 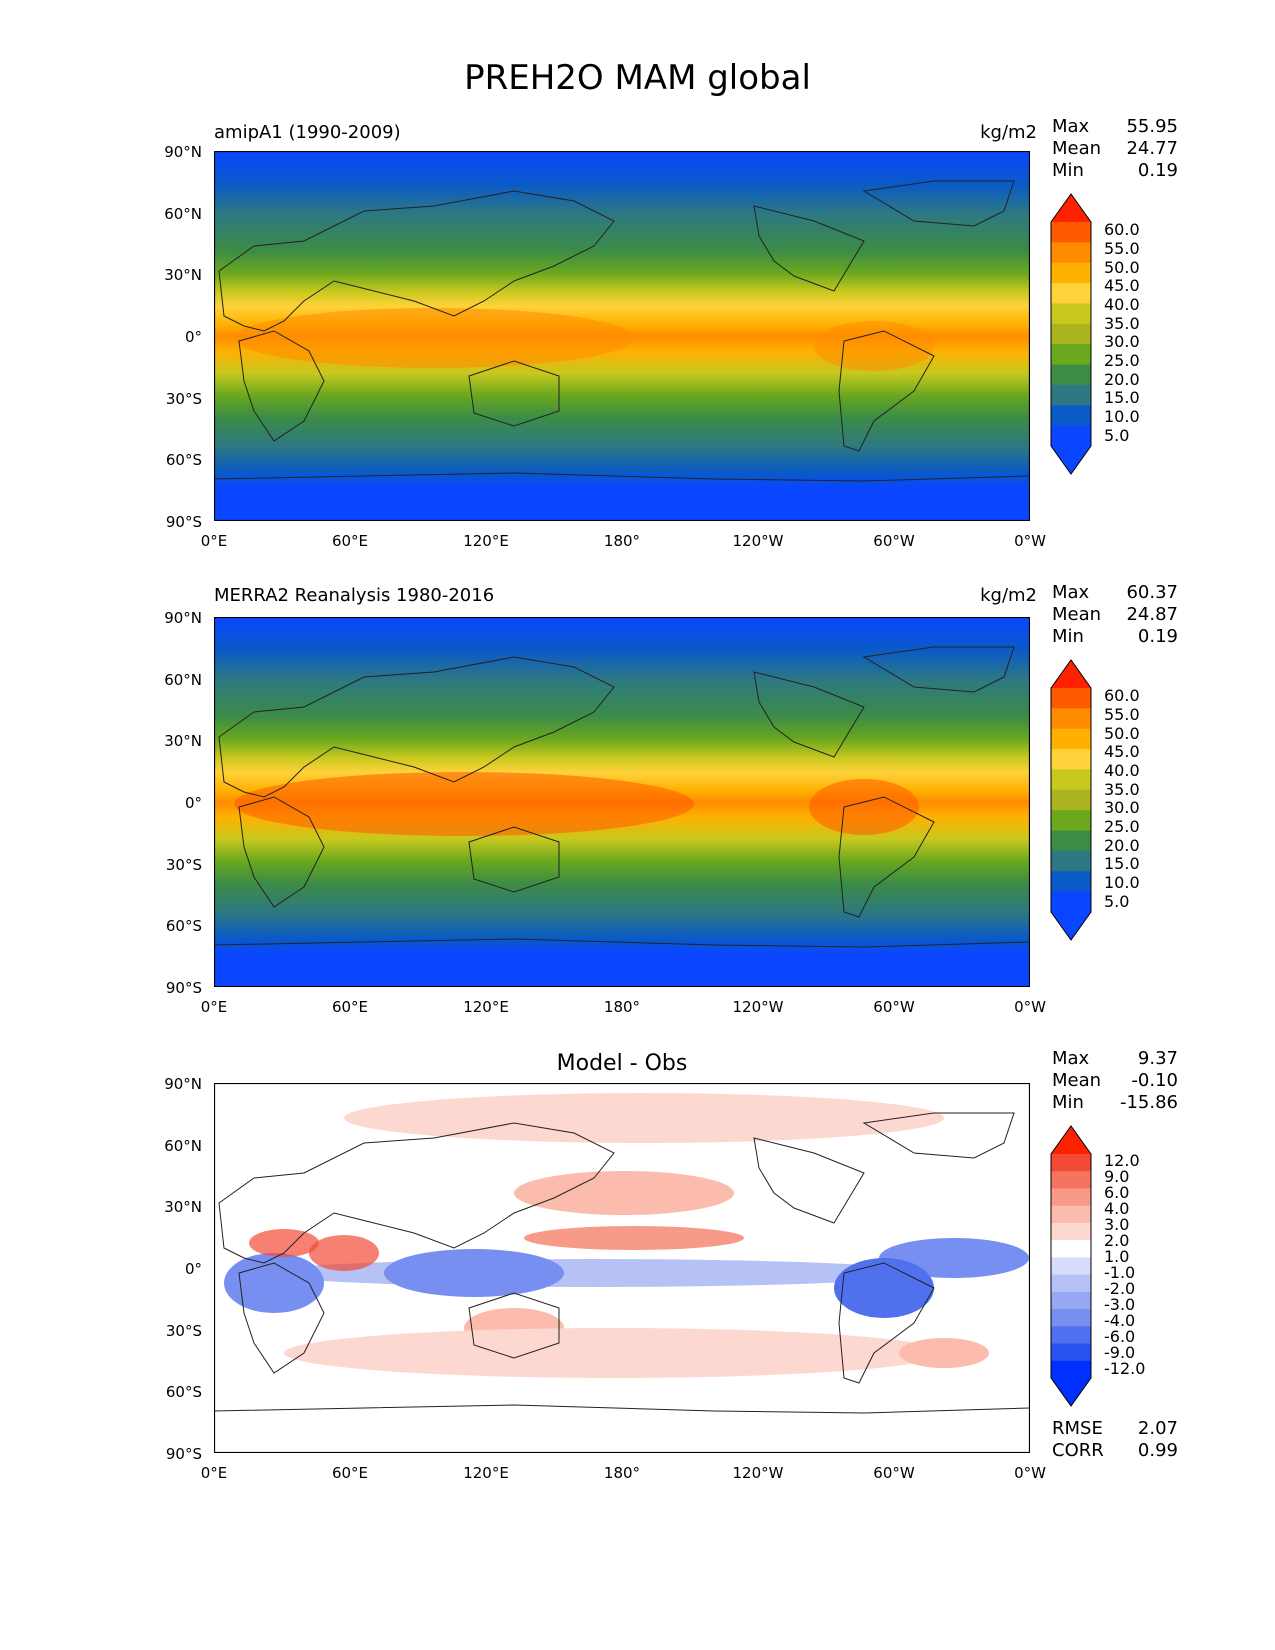 I want to click on map-obs, so click(x=622, y=802).